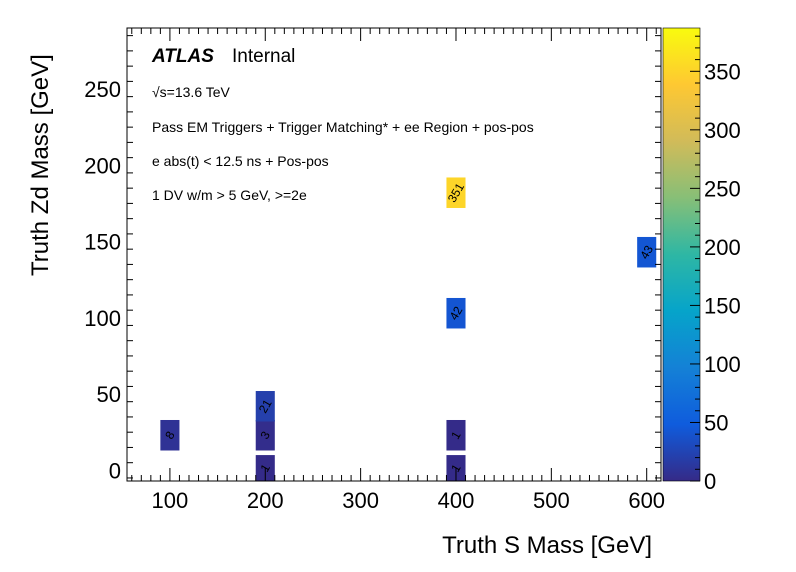  Describe the element at coordinates (102, 165) in the screenshot. I see `y-tick-label-4: 200` at that location.